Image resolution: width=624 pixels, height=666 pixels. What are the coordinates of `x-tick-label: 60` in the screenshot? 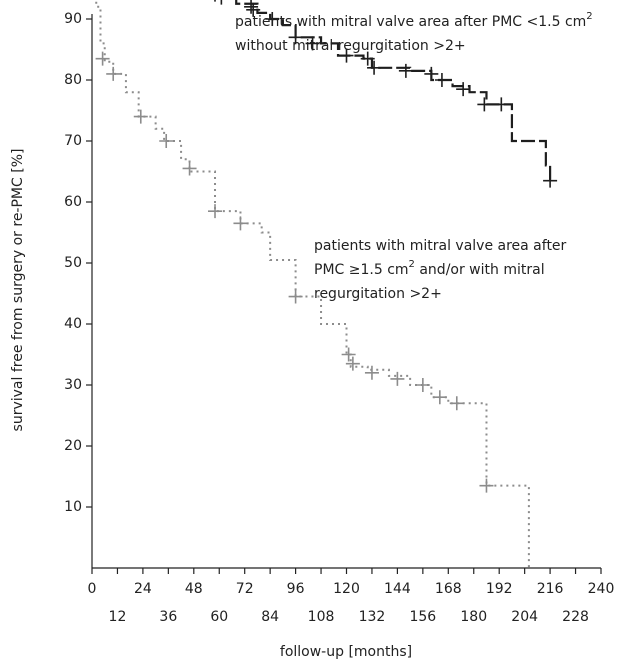 It's located at (219, 617).